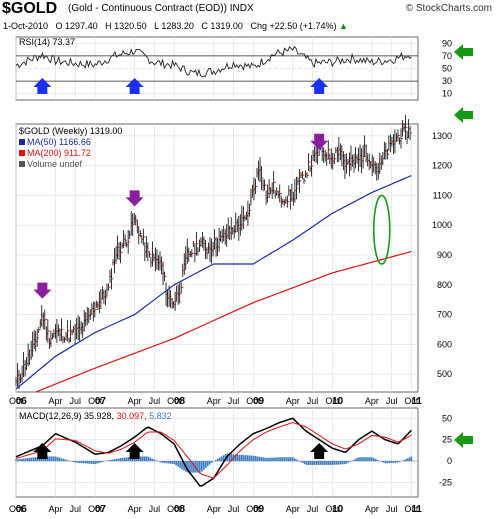 This screenshot has width=498, height=519. Describe the element at coordinates (444, 344) in the screenshot. I see `price-tick-label: 600` at that location.